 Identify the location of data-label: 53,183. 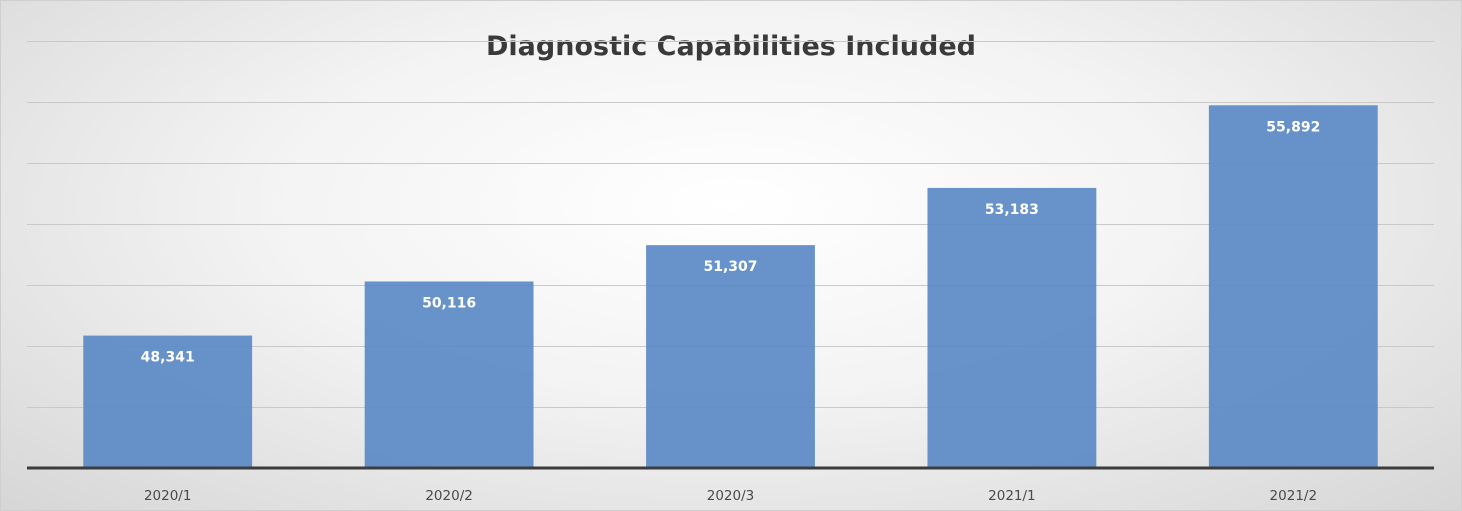
(1012, 210).